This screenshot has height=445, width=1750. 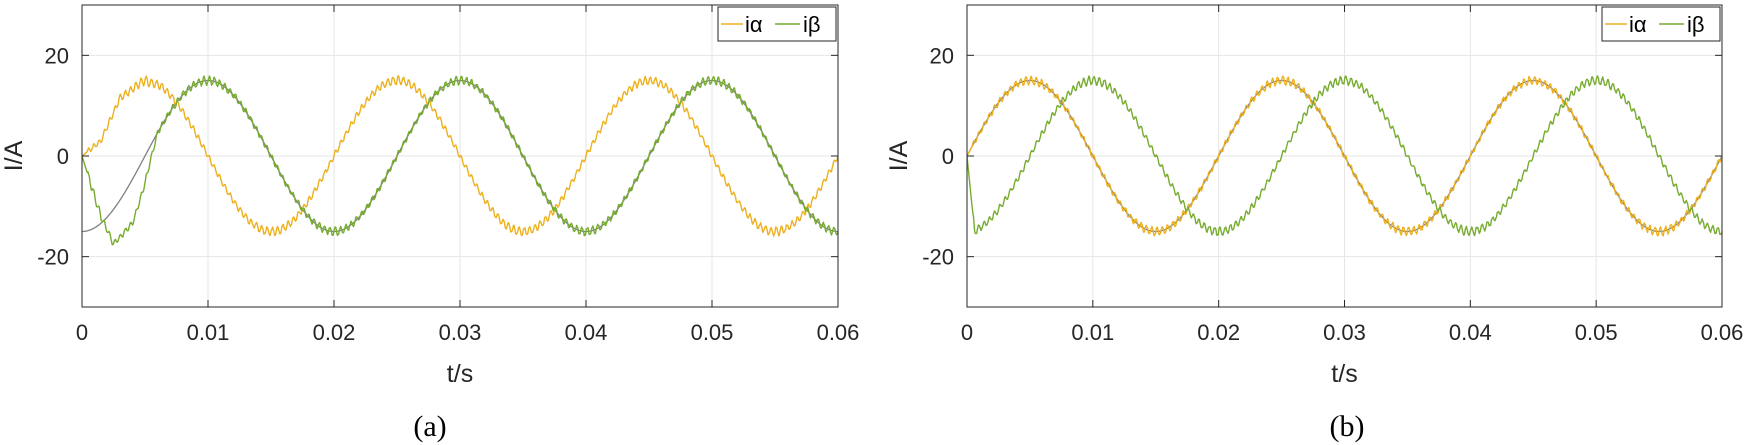 What do you see at coordinates (429, 426) in the screenshot?
I see `panel-label: (a)` at bounding box center [429, 426].